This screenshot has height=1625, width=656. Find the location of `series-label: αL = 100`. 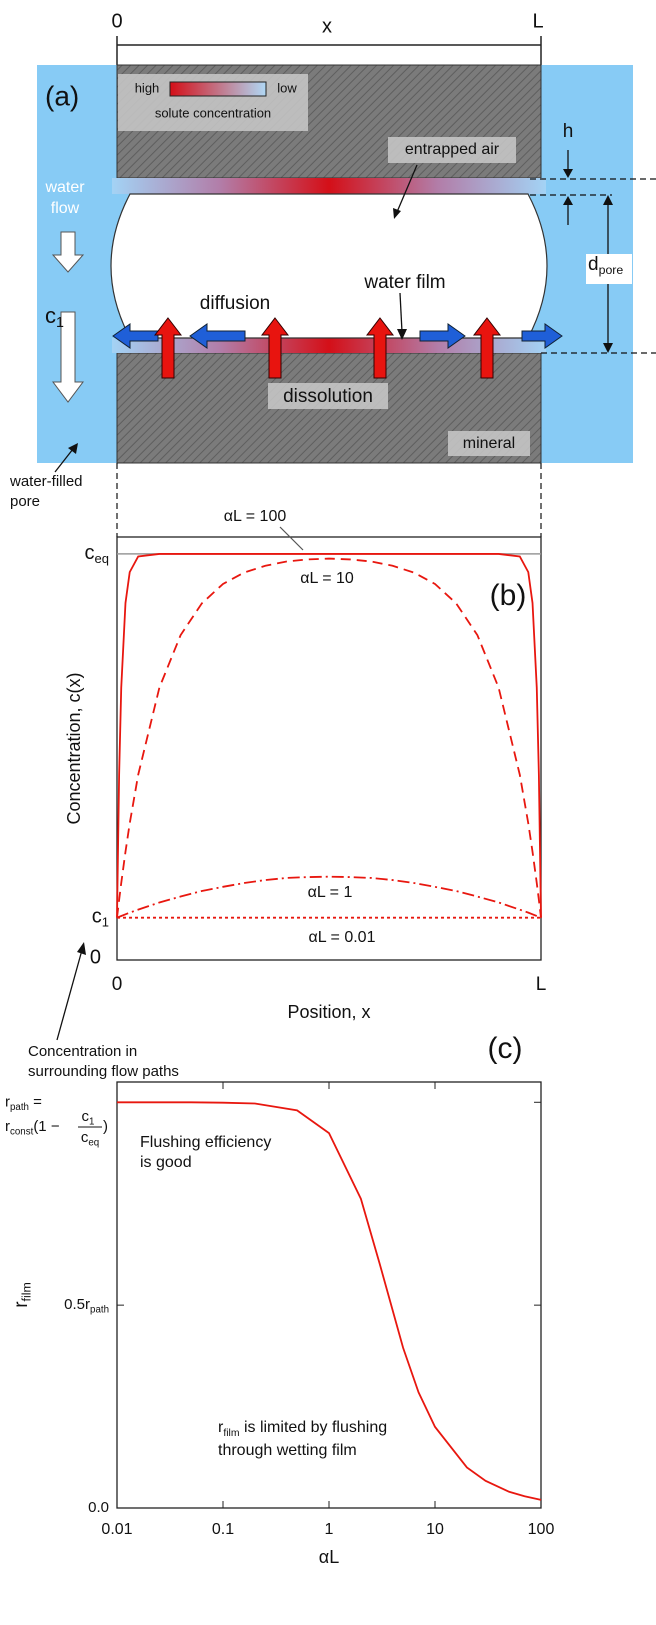

series-label: αL = 100 is located at coordinates (255, 516).